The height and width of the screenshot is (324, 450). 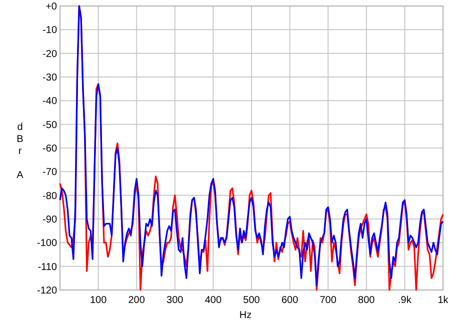 I want to click on x-tick-label: 800, so click(x=367, y=300).